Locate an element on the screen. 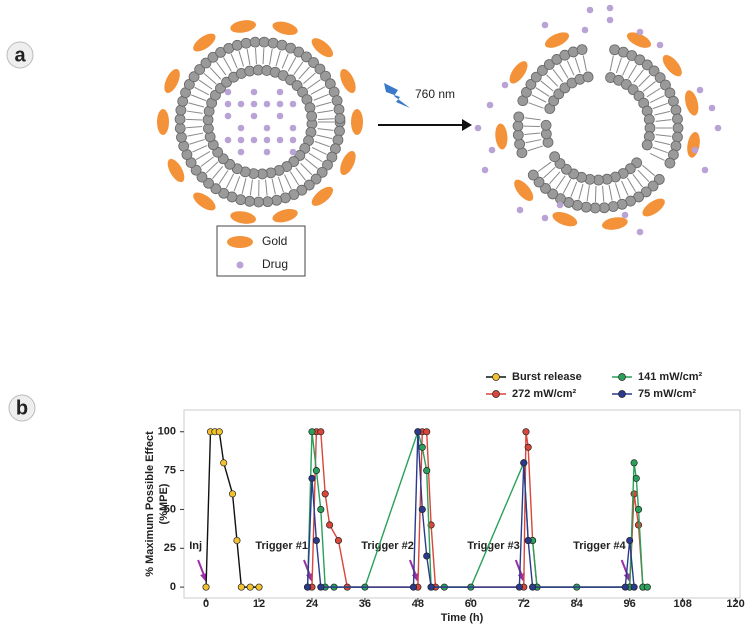  legend-label: Burst release is located at coordinates (547, 377).